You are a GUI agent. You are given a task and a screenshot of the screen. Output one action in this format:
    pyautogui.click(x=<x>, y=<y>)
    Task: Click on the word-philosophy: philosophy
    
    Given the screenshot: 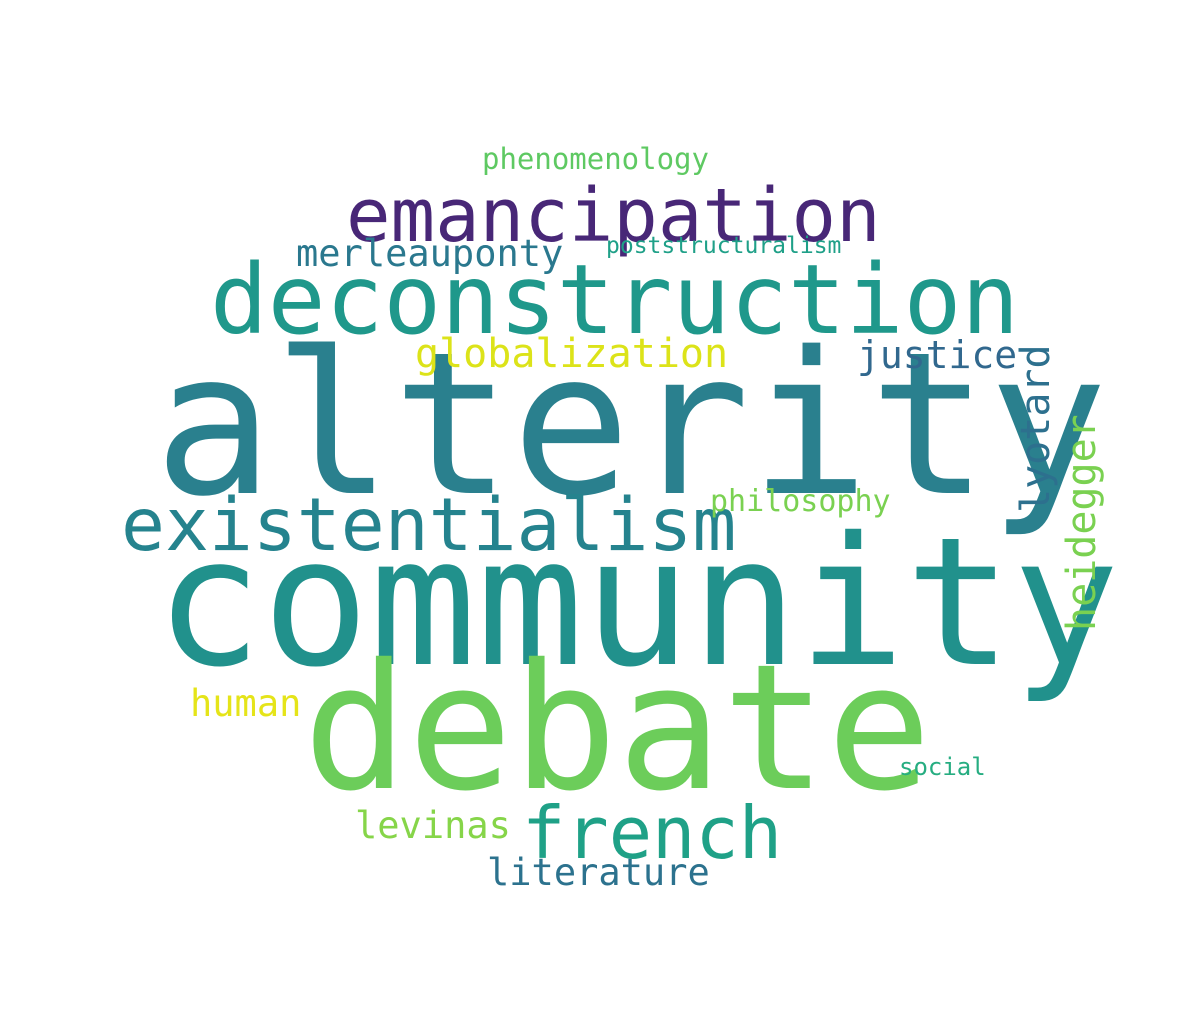 What is the action you would take?
    pyautogui.click(x=800, y=501)
    